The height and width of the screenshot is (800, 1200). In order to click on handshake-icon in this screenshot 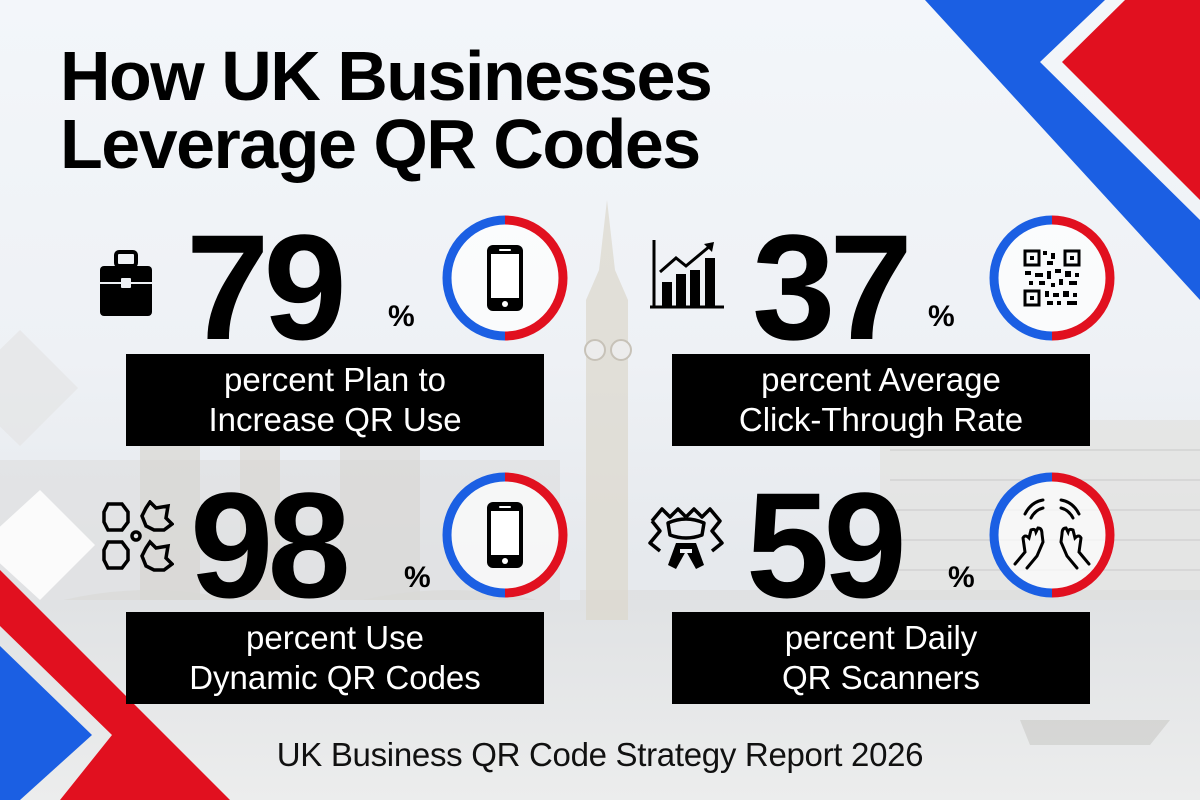, I will do `click(686, 538)`.